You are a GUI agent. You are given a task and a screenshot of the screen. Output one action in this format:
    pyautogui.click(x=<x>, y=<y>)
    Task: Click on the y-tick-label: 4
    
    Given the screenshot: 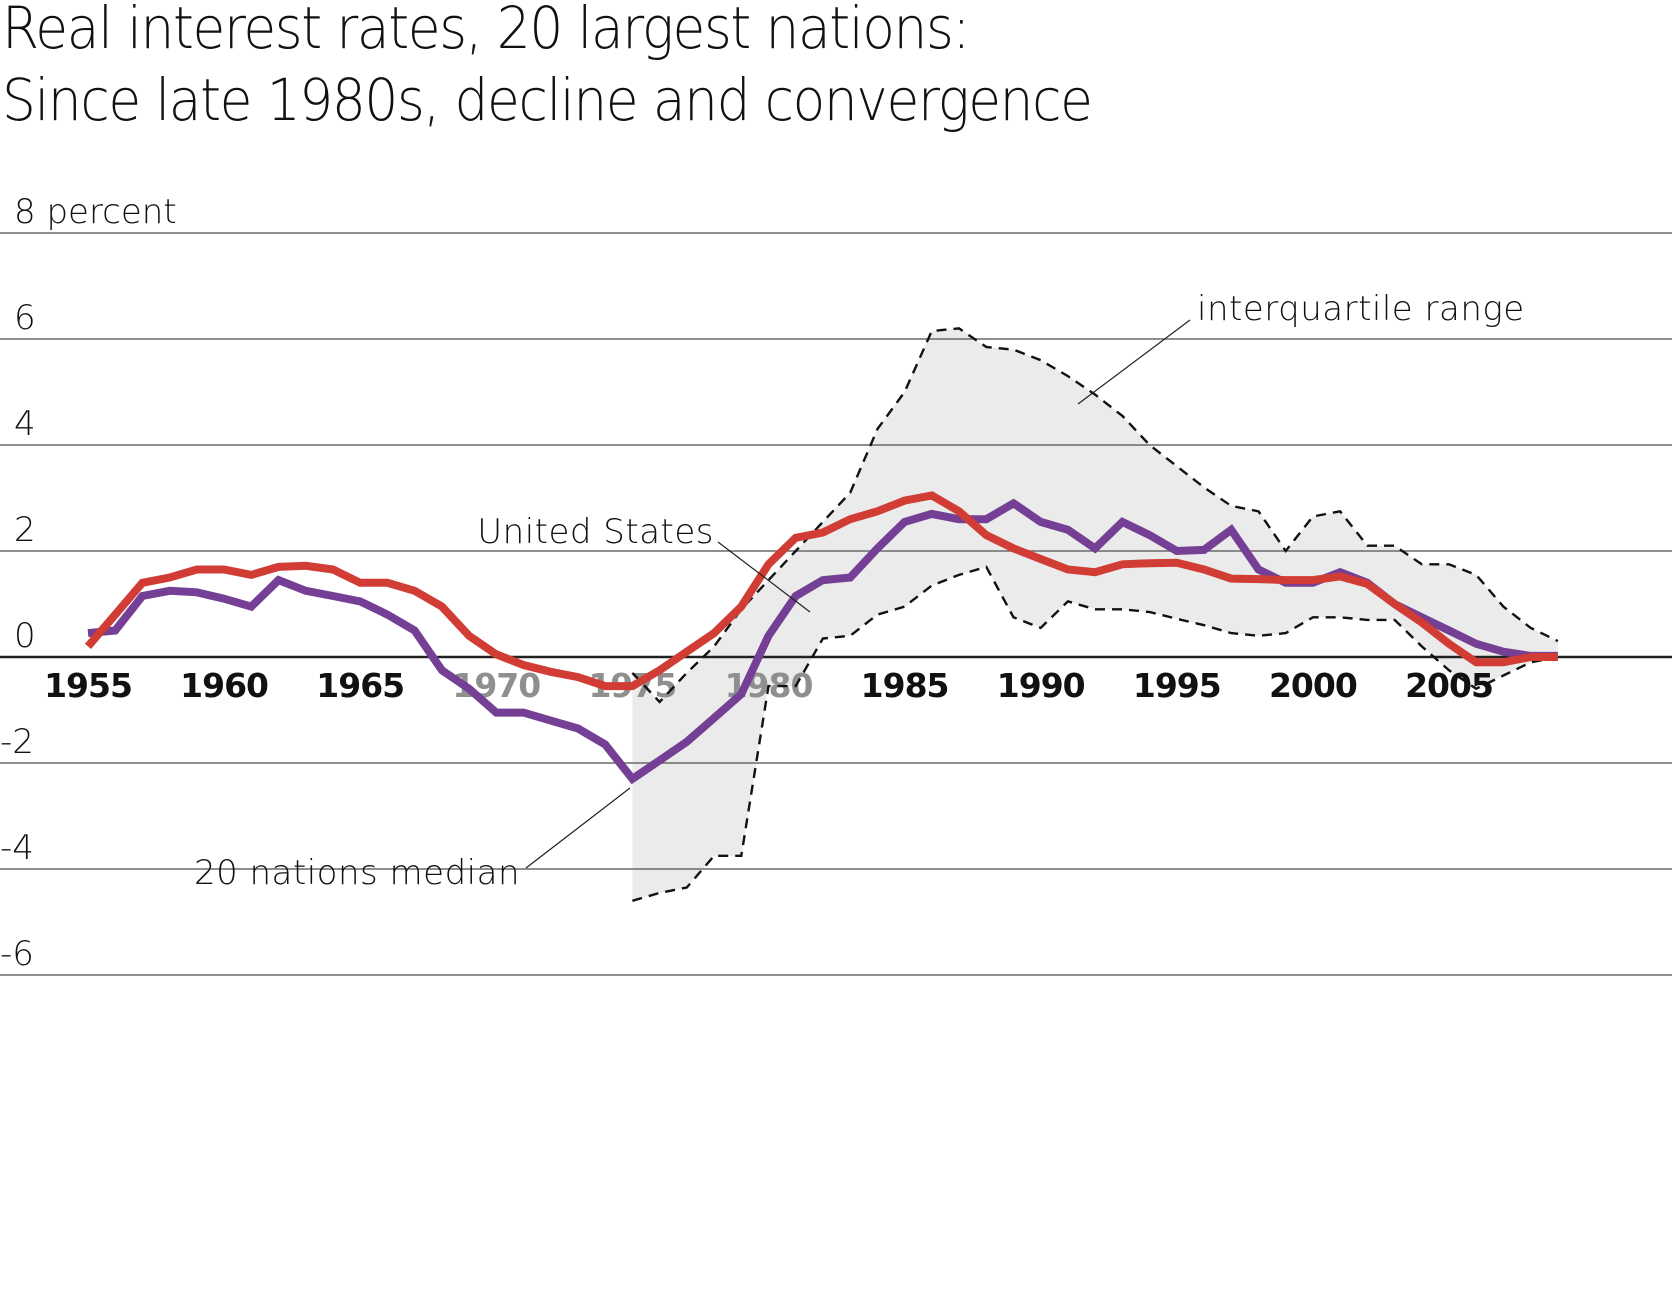 What is the action you would take?
    pyautogui.click(x=25, y=424)
    